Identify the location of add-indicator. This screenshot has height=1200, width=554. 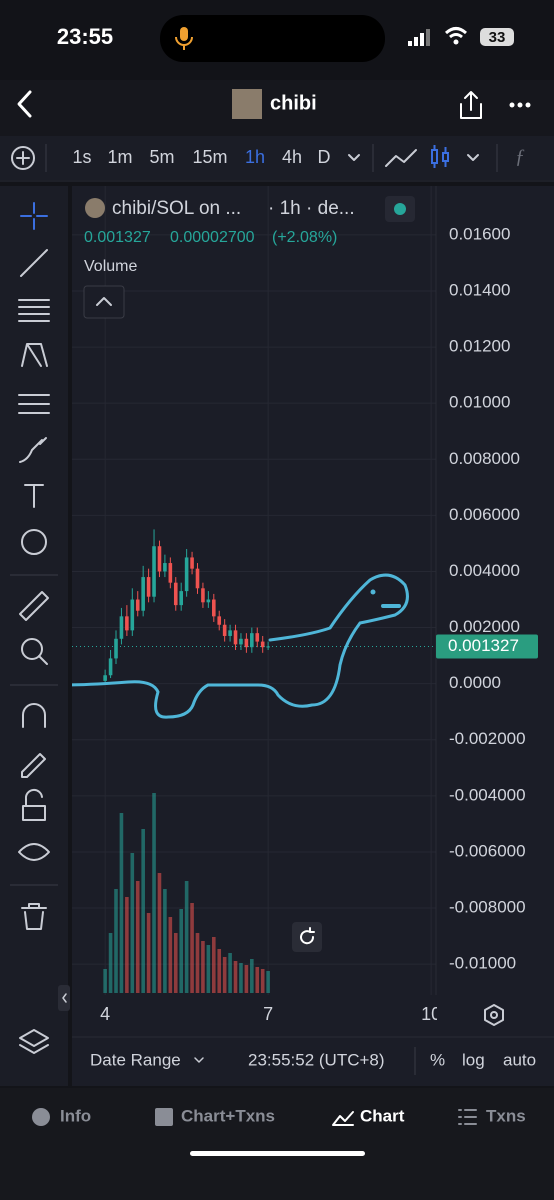
(23, 158).